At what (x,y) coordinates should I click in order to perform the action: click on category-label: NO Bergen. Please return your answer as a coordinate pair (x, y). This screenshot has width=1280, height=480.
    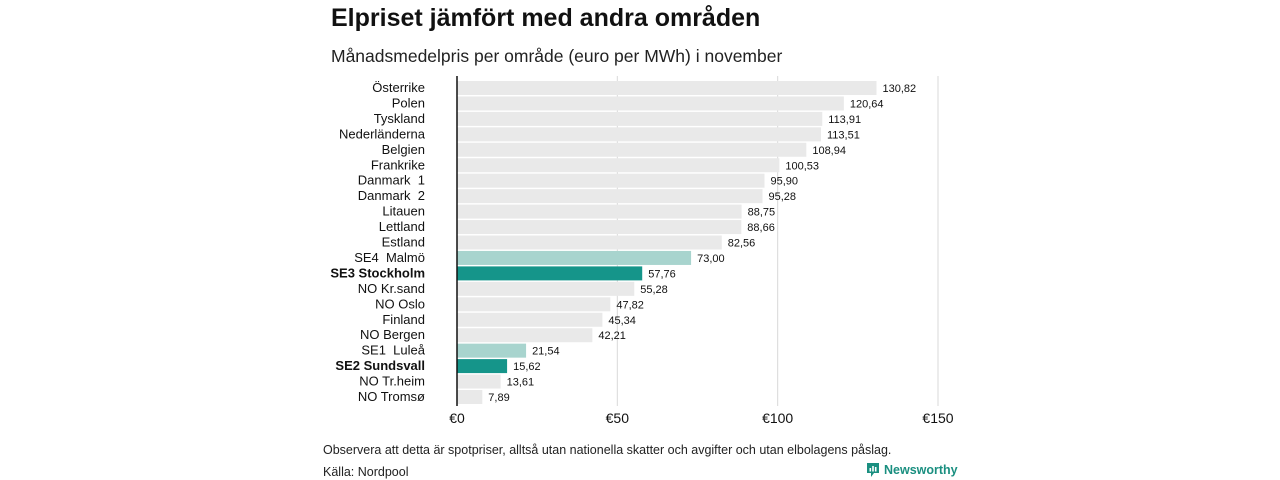
    Looking at the image, I should click on (392, 334).